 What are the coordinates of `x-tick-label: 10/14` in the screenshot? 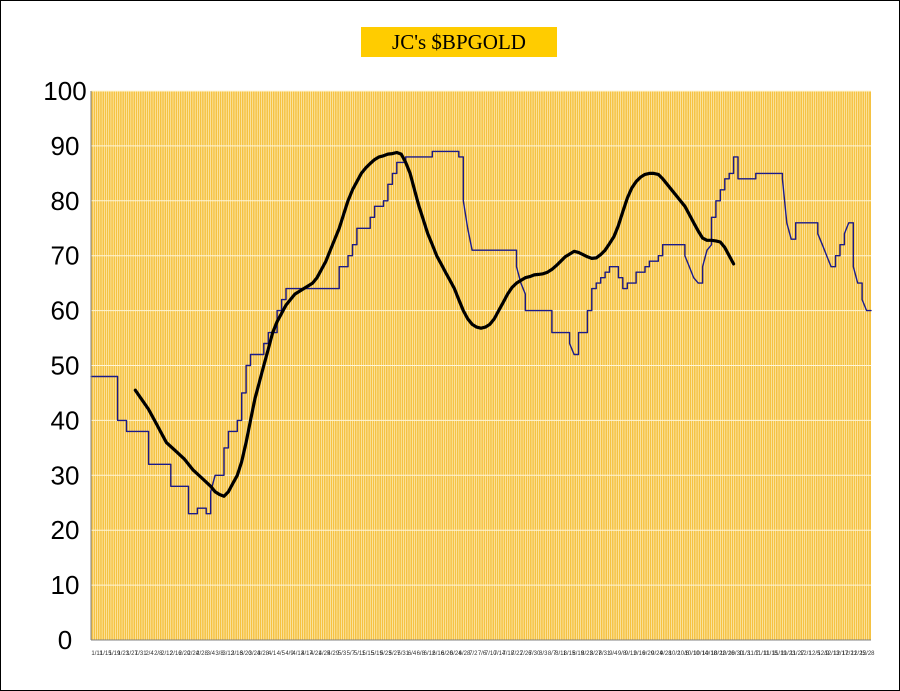 It's located at (701, 654).